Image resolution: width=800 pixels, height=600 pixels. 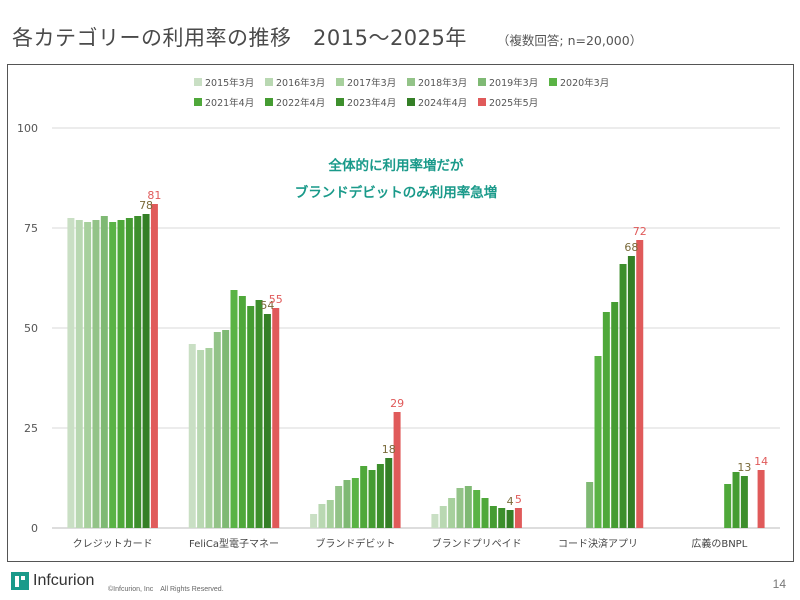 What do you see at coordinates (276, 299) in the screenshot?
I see `data-label: 55` at bounding box center [276, 299].